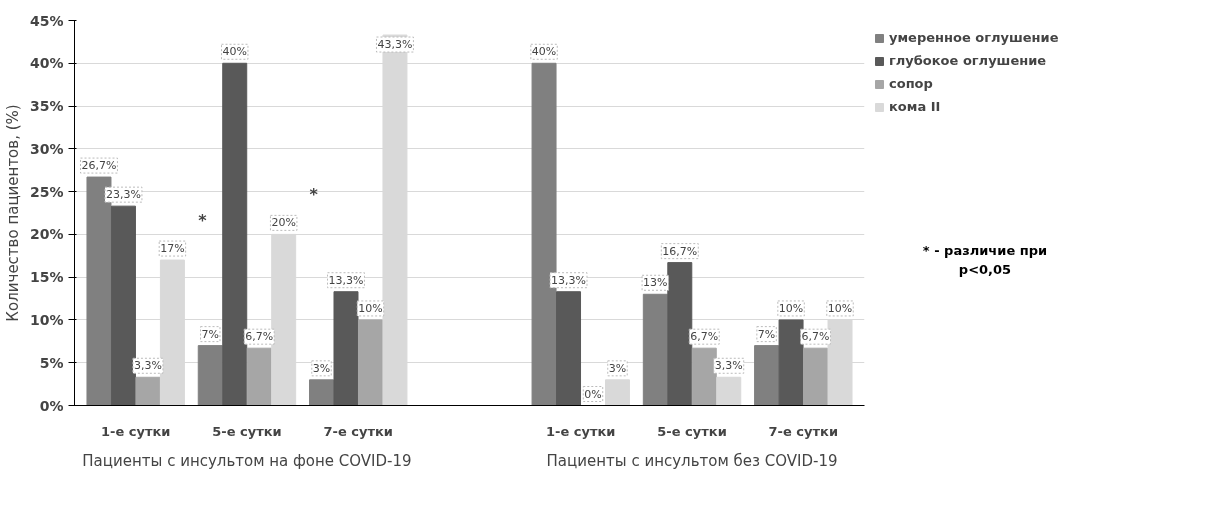  I want to click on y-tick-label: 25%, so click(46, 191).